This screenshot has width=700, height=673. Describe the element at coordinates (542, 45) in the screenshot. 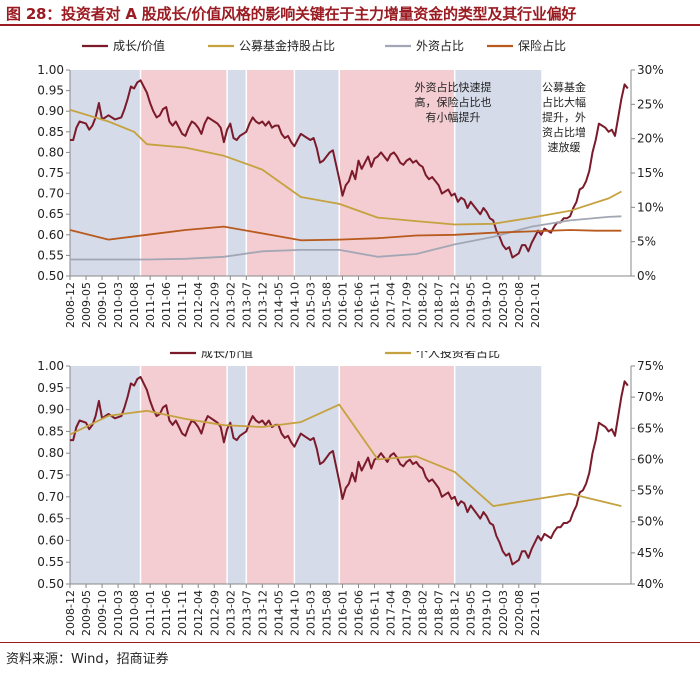

I see `legend-label: 保险占比` at that location.